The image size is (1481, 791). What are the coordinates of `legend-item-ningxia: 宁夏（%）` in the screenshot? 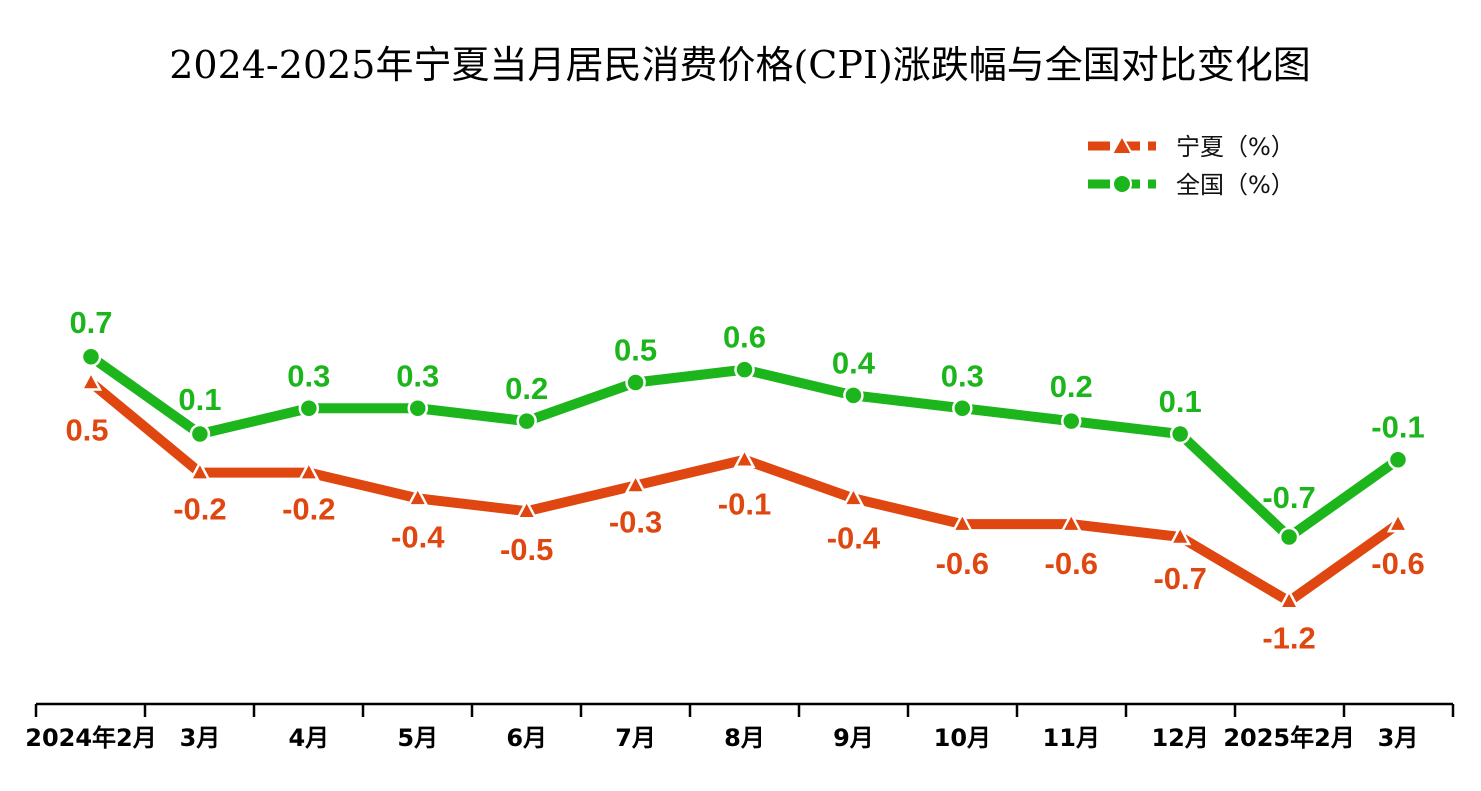 It's located at (1191, 147).